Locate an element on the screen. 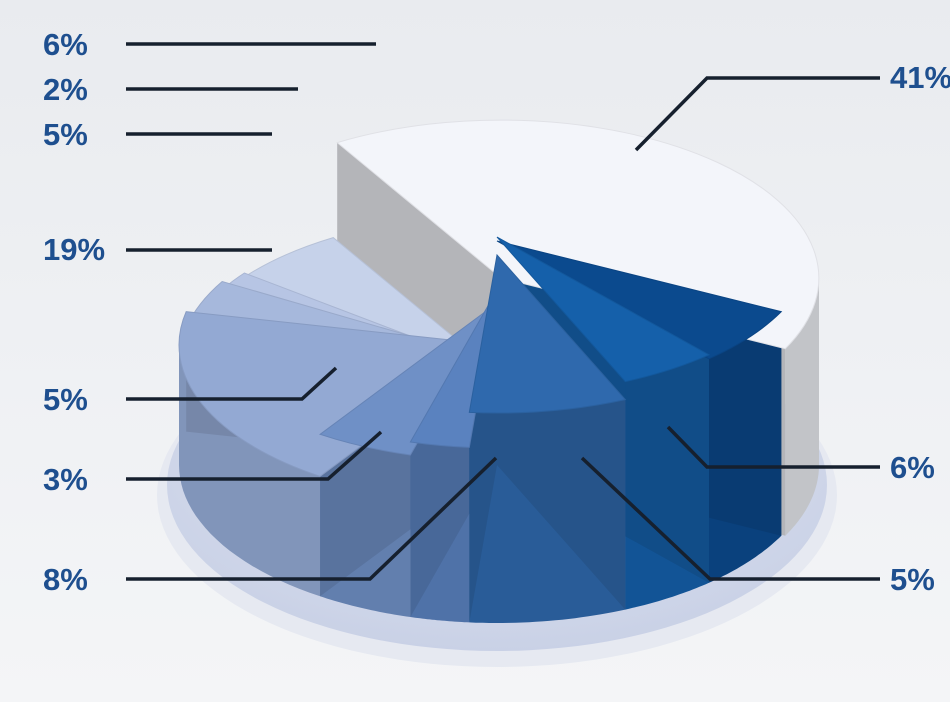  slice-label-9: 6% is located at coordinates (65, 44).